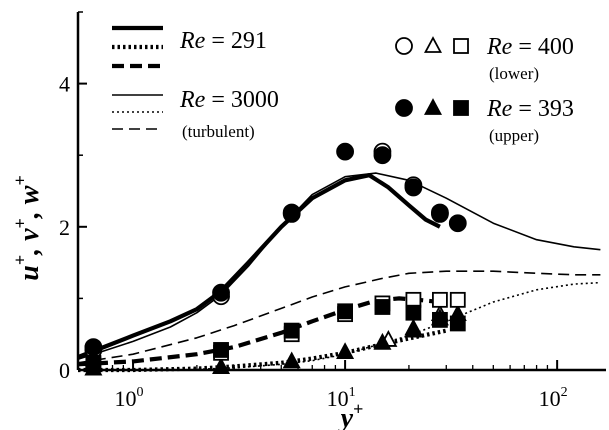 The width and height of the screenshot is (609, 430). Describe the element at coordinates (229, 100) in the screenshot. I see `legend-label: Re = 3000` at that location.